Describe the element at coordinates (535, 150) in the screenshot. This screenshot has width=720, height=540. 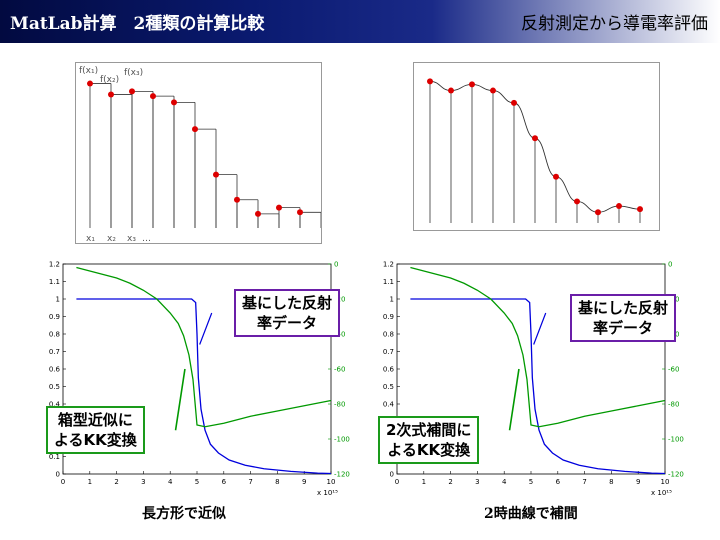
I see `quadratic-interp-svg` at that location.